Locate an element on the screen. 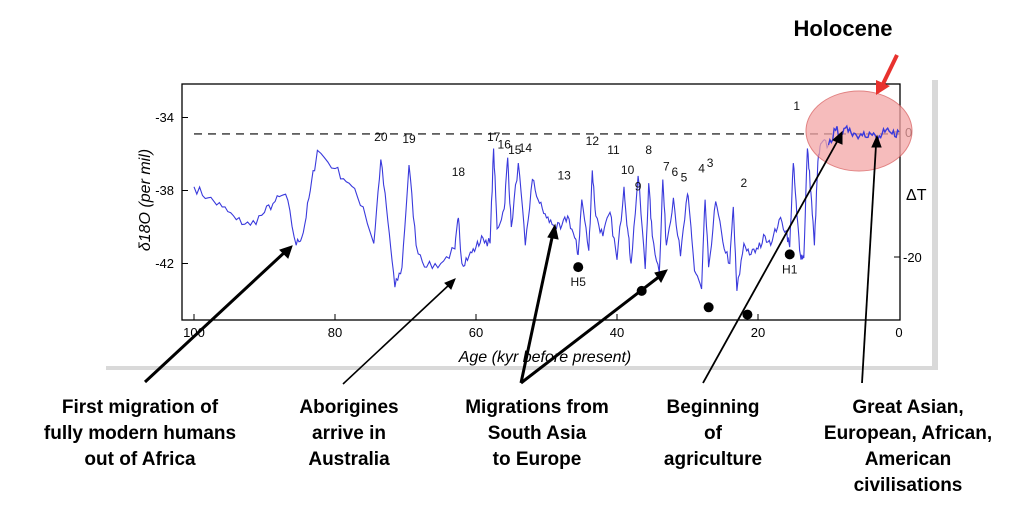 The image size is (1024, 506). annotation-line: agriculture is located at coordinates (713, 459).